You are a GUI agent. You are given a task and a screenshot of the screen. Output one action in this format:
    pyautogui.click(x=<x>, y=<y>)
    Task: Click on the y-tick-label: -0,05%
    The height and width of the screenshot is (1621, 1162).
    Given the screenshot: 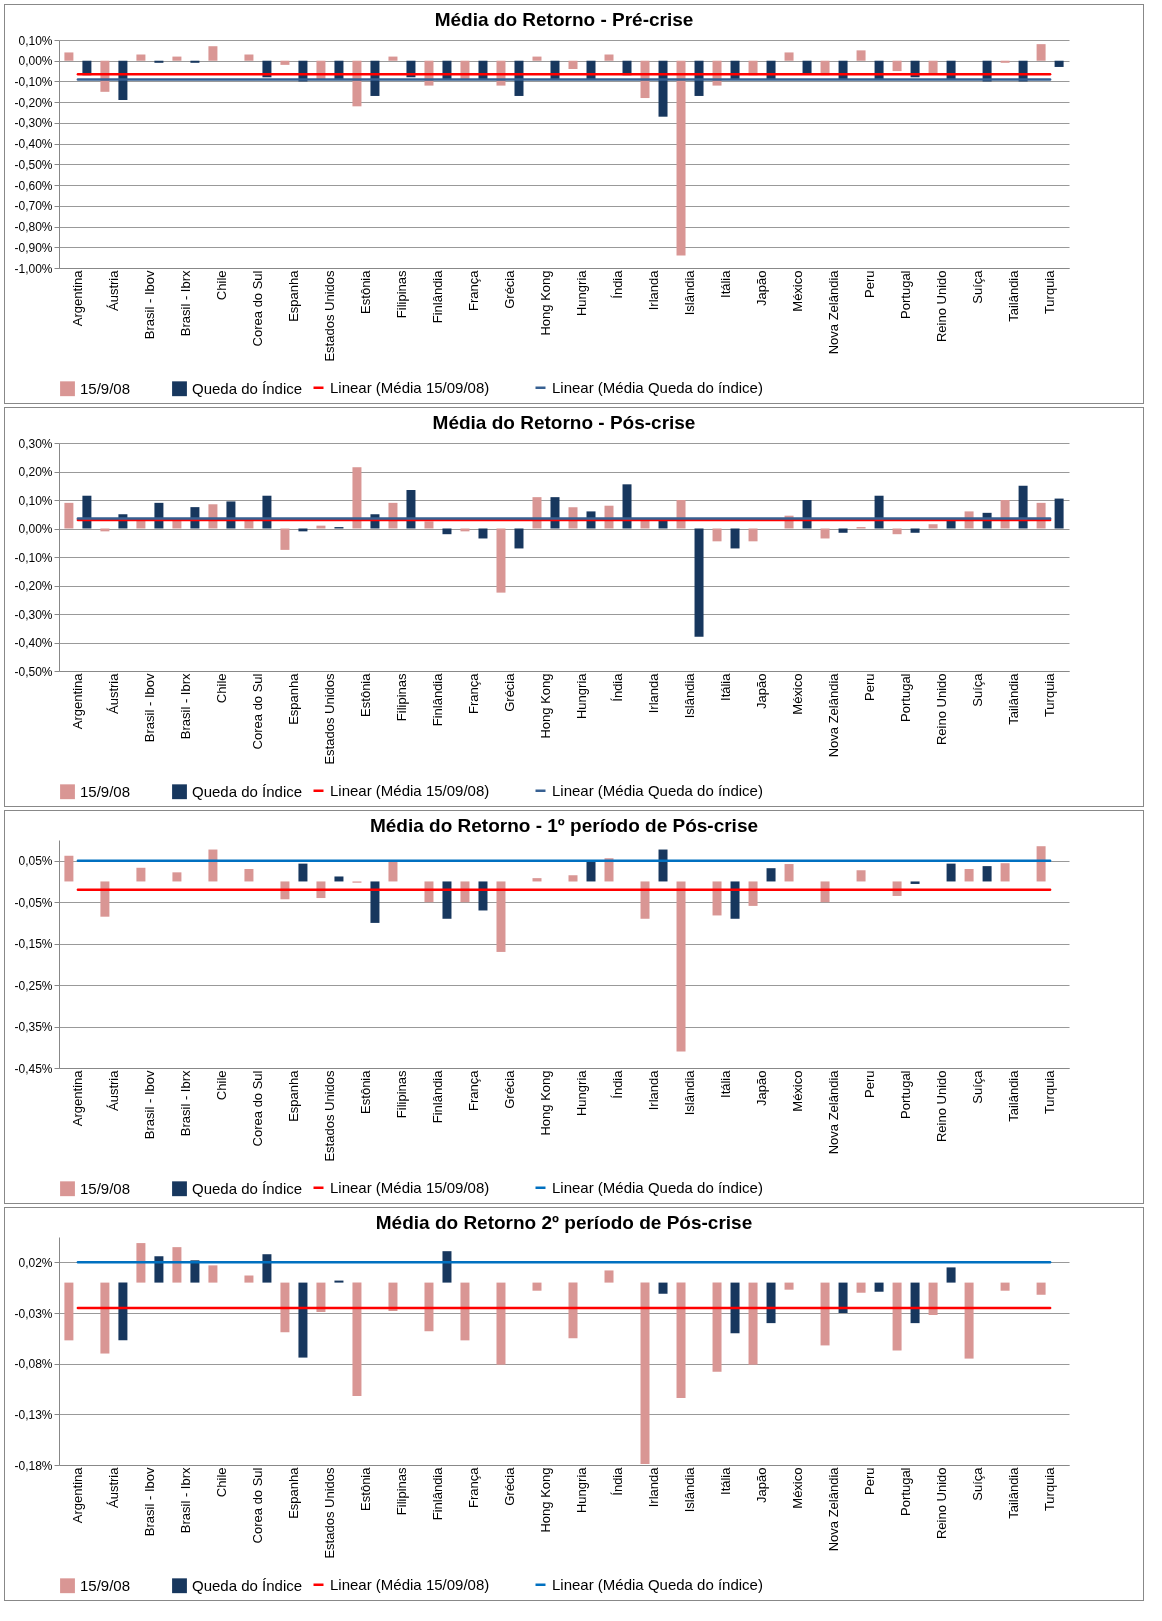 What is the action you would take?
    pyautogui.click(x=33, y=902)
    